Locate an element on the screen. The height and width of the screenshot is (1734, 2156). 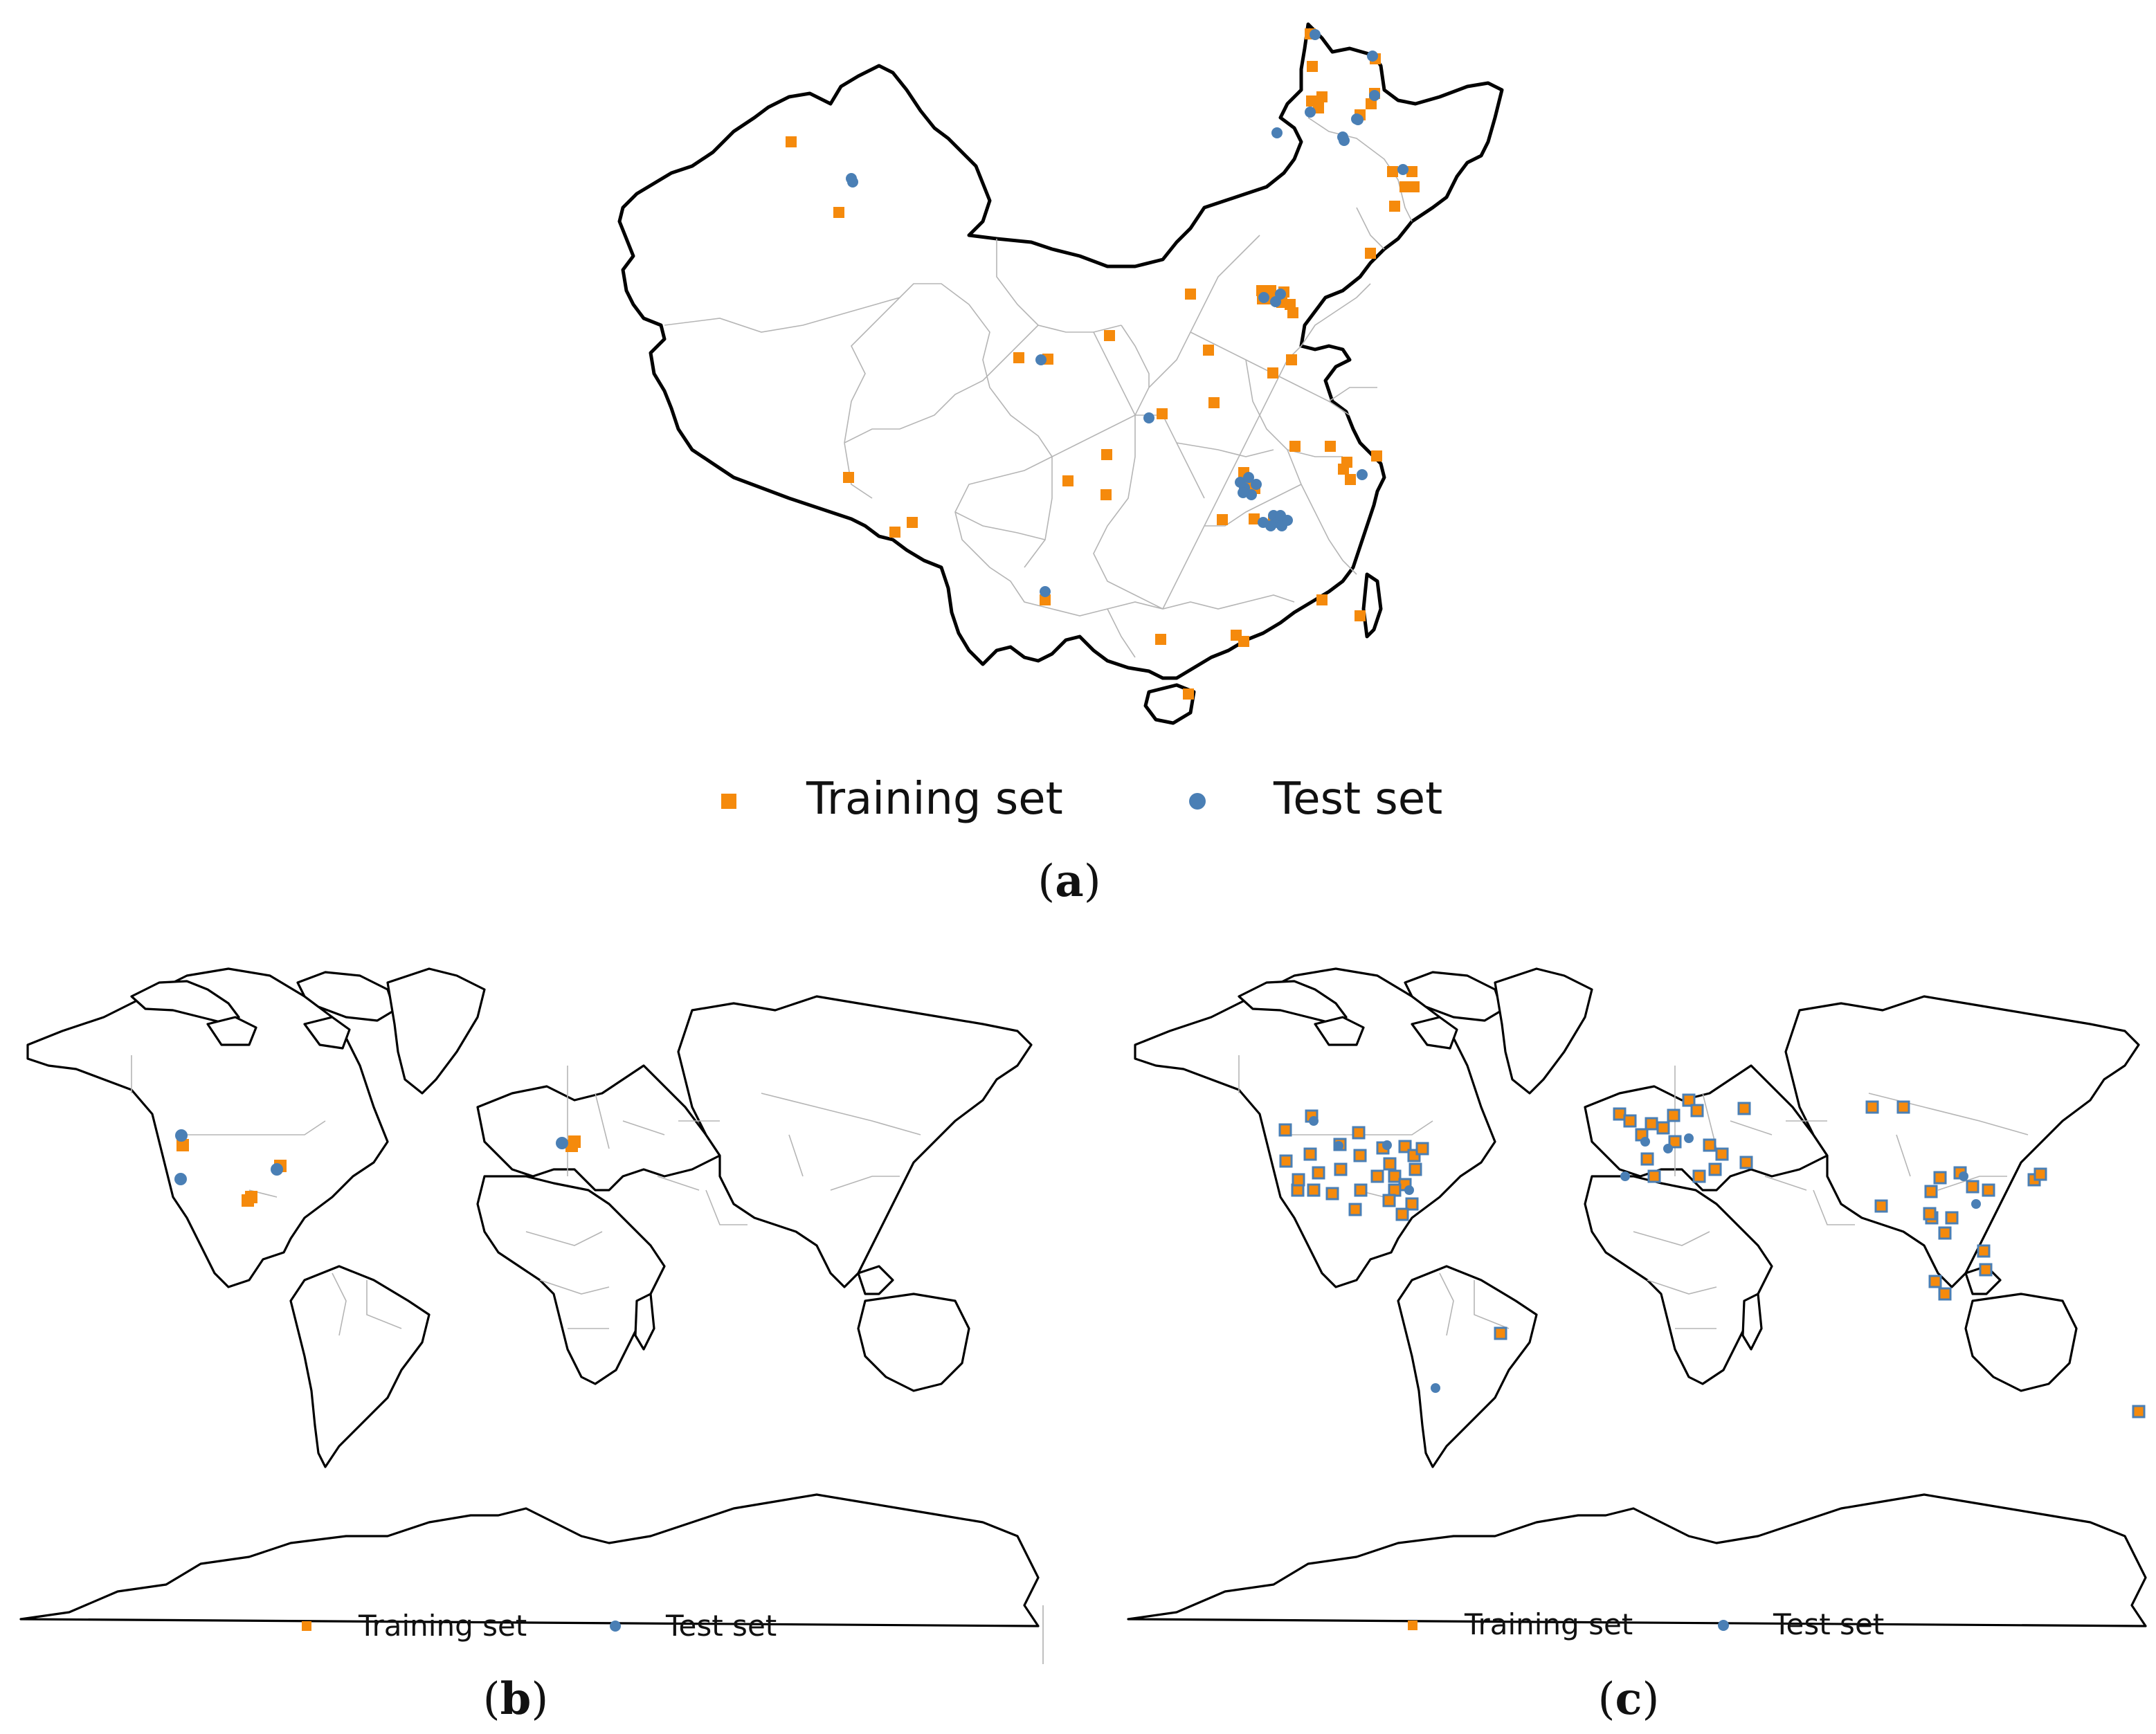
panel-a-points is located at coordinates (1103, 364).